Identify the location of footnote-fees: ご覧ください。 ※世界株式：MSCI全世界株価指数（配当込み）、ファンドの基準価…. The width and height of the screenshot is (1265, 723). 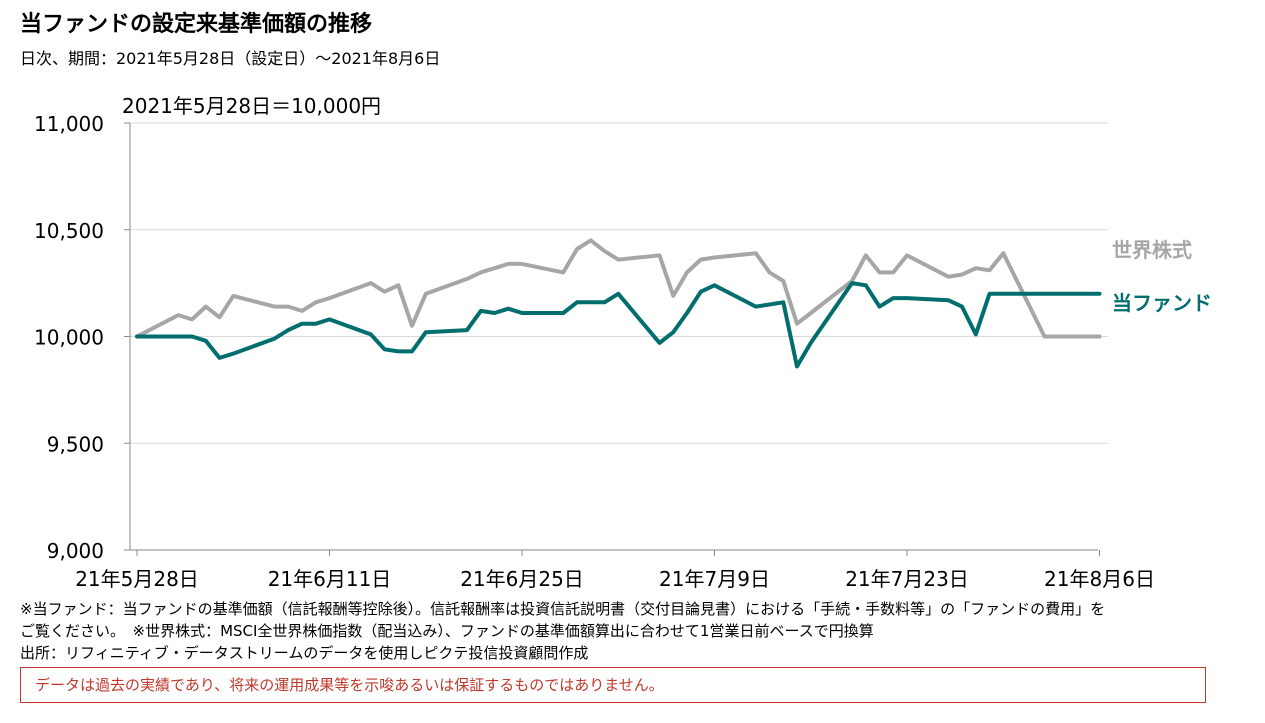
(447, 631).